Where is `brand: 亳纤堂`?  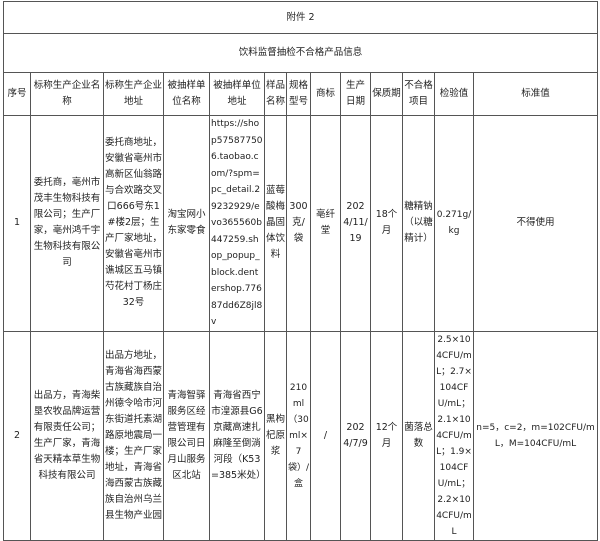 brand: 亳纤堂 is located at coordinates (325, 223).